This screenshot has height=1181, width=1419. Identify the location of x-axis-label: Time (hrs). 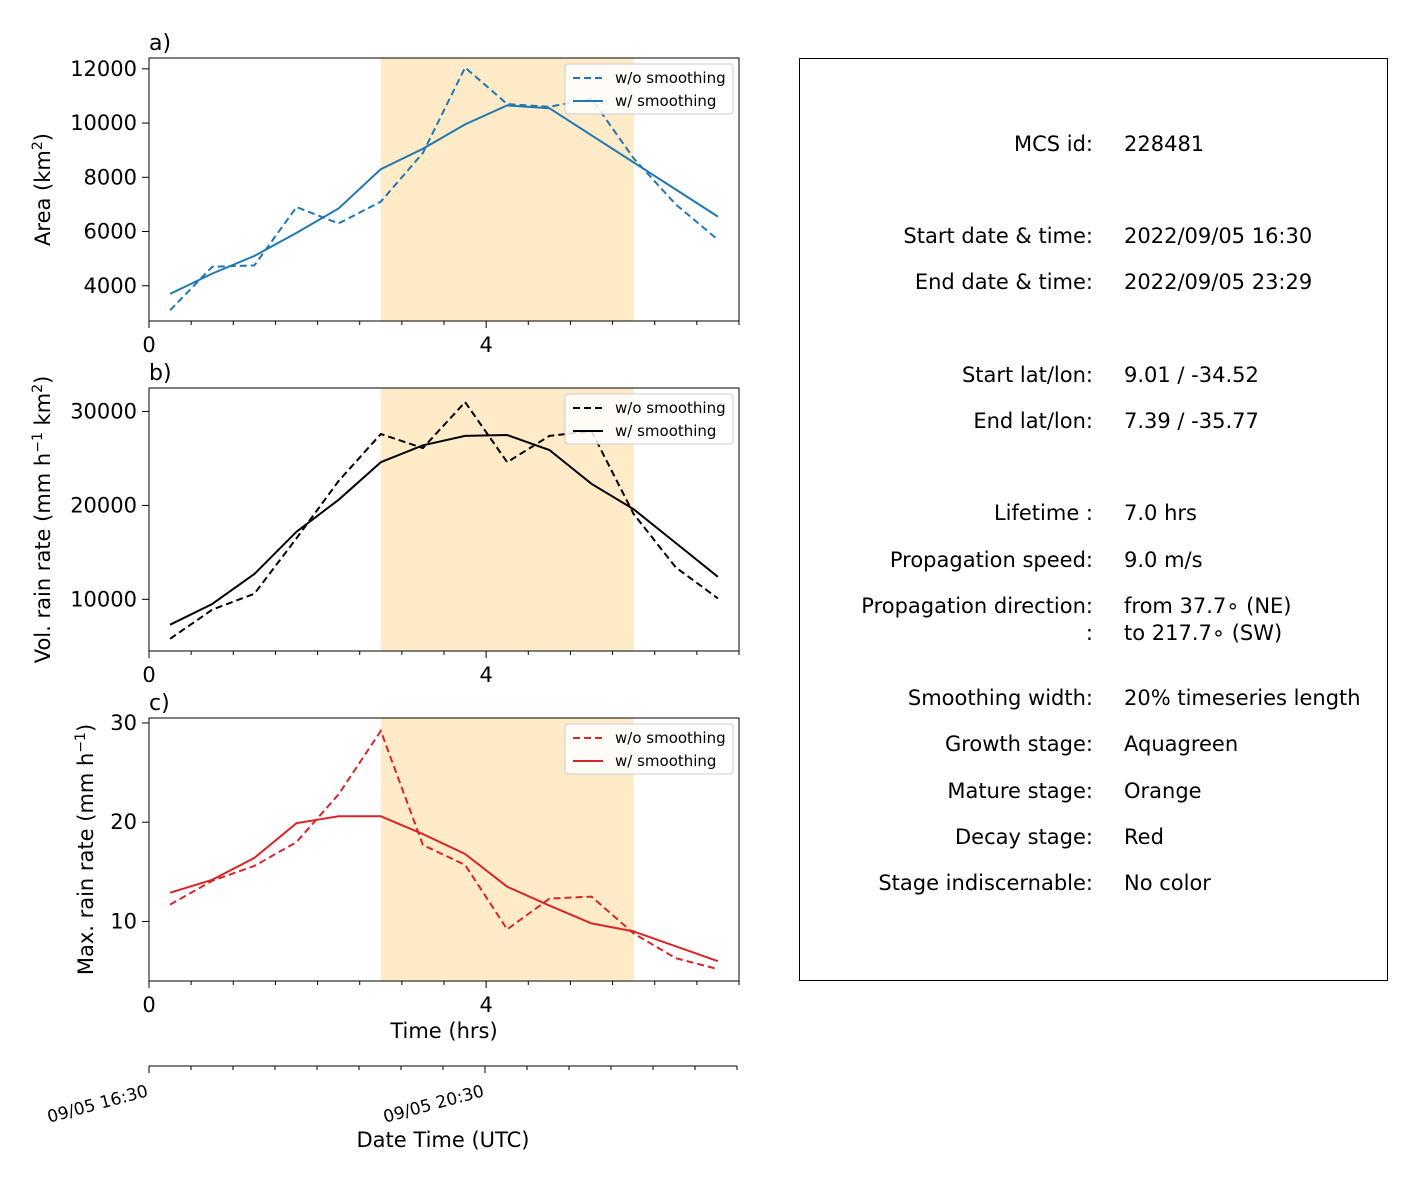
(443, 1031).